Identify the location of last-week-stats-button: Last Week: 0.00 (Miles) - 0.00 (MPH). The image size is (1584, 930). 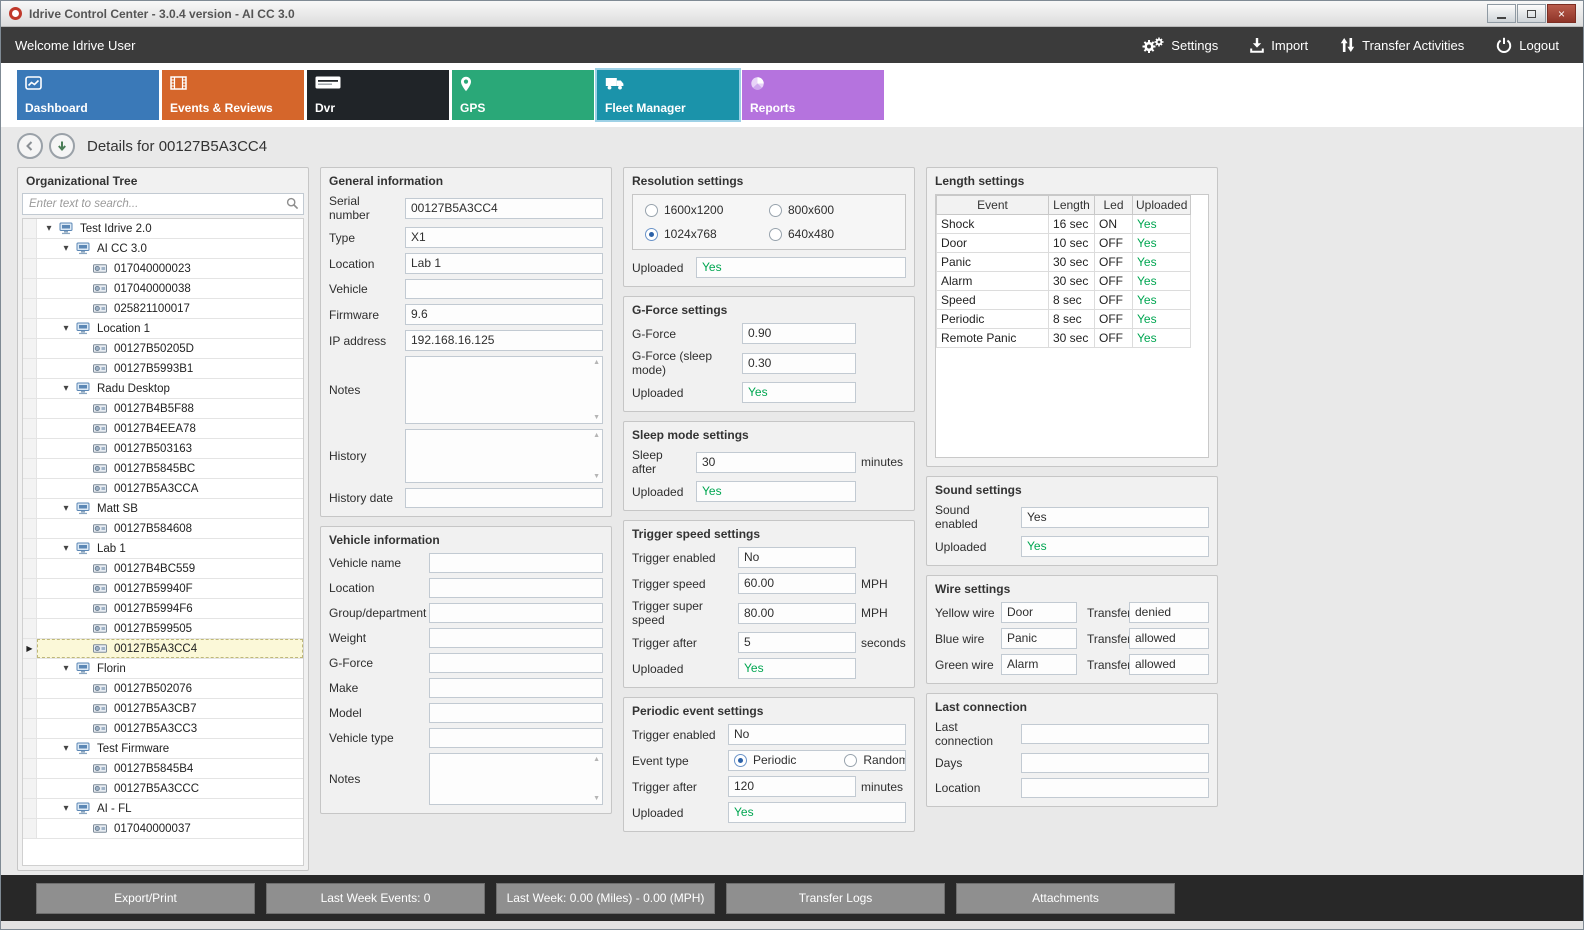
(605, 898).